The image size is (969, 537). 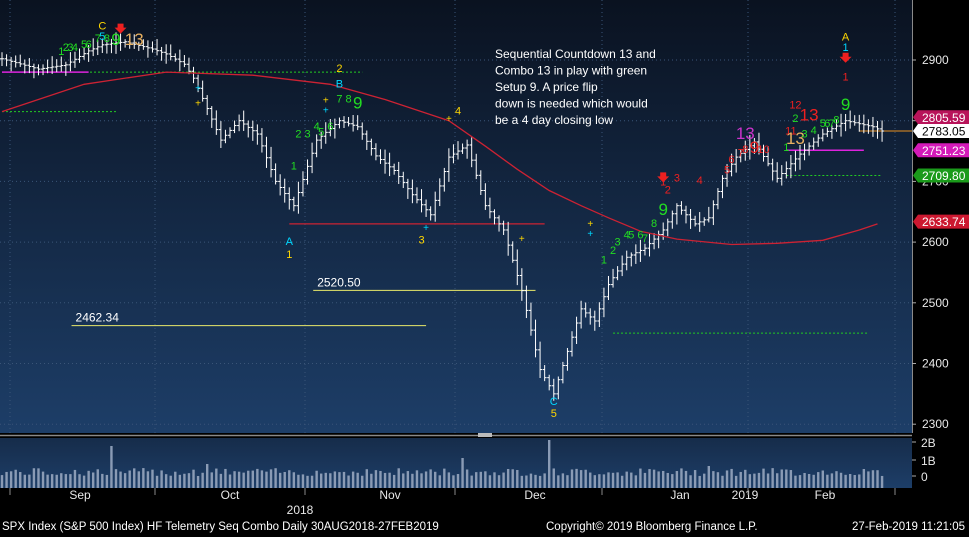 I want to click on y-tick-label: 2400, so click(x=935, y=364).